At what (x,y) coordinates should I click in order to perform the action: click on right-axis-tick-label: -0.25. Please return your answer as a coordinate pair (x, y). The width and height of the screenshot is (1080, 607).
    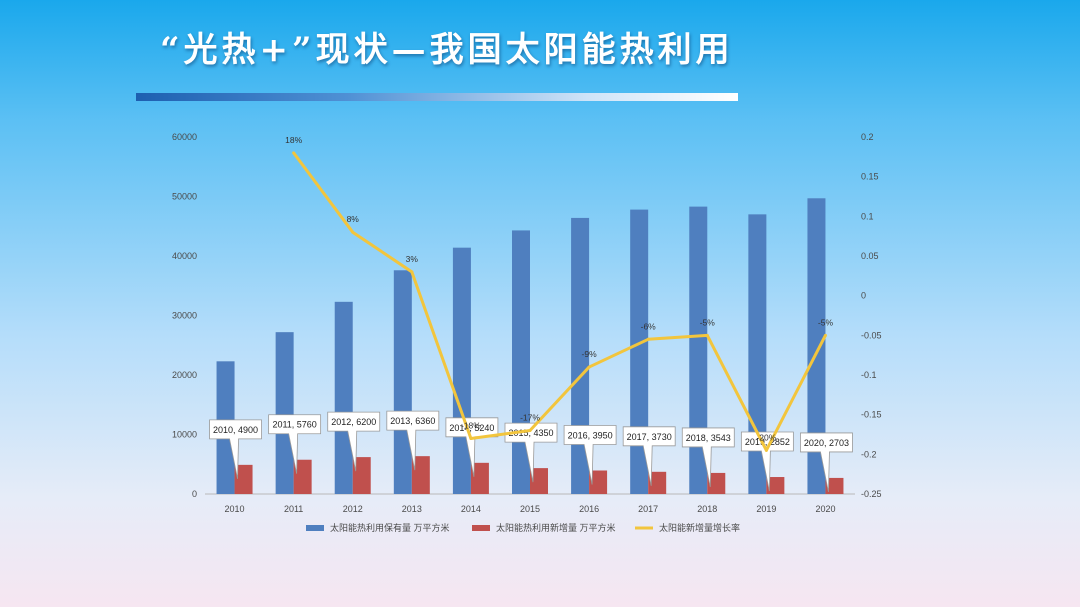
    Looking at the image, I should click on (871, 494).